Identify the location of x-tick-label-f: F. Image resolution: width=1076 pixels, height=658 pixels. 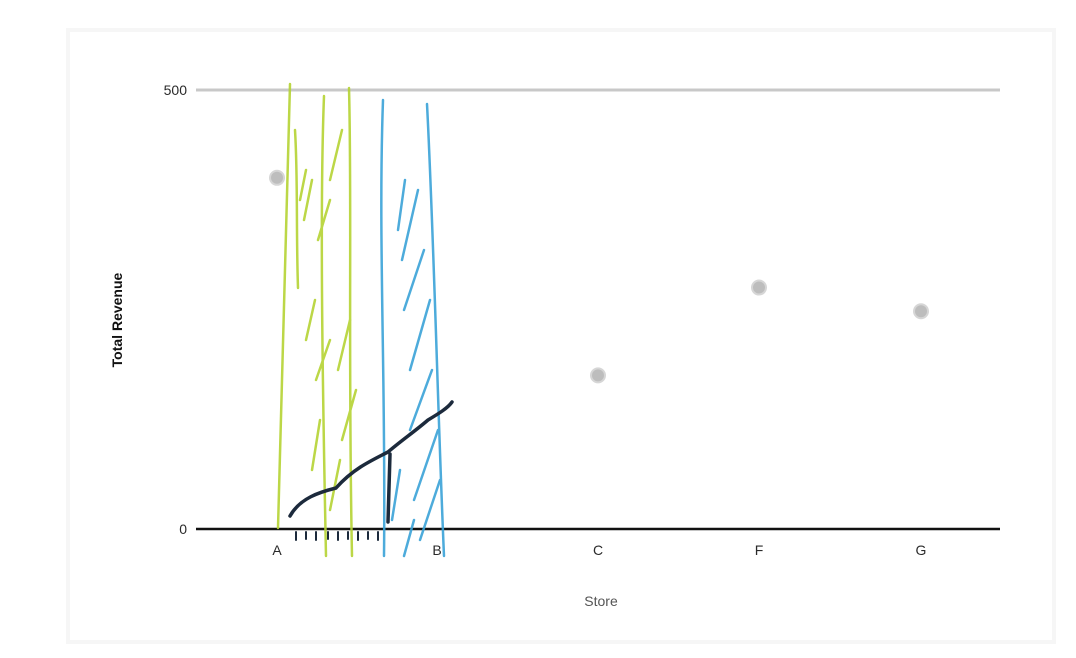
(759, 550).